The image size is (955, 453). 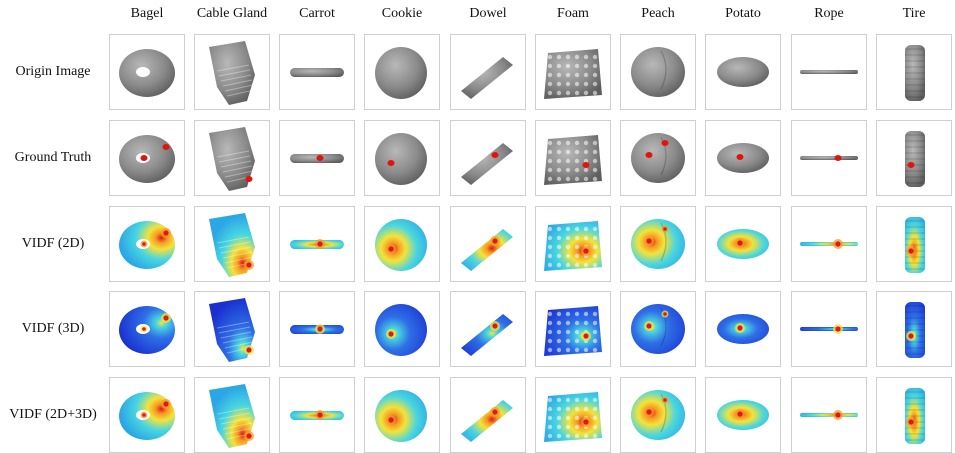 What do you see at coordinates (317, 13) in the screenshot?
I see `column-header-carrot: Carrot` at bounding box center [317, 13].